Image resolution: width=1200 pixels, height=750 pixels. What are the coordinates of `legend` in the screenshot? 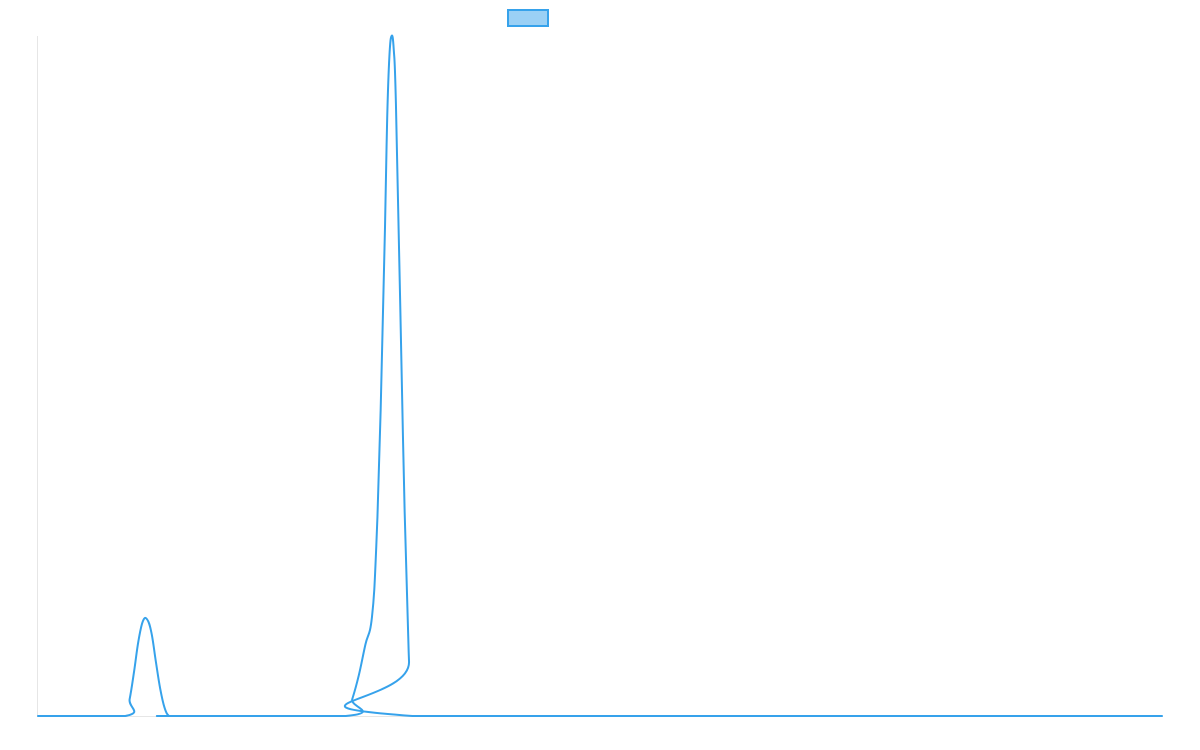 It's located at (528, 18).